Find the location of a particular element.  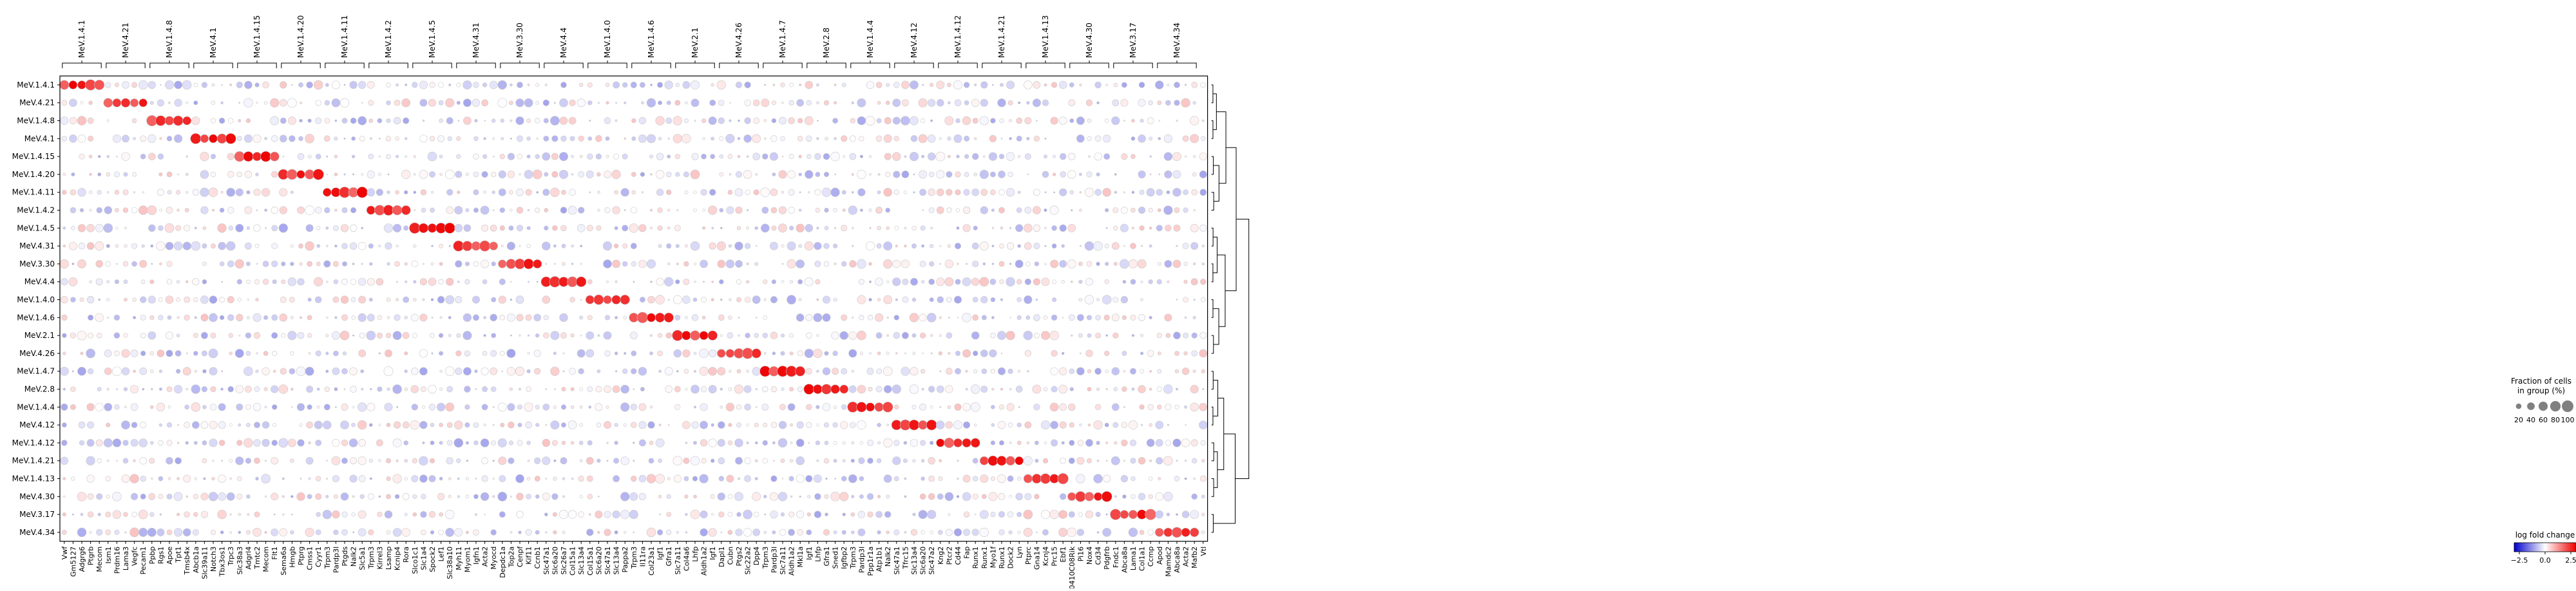

group-label: MeV.1.4.6 is located at coordinates (651, 39).